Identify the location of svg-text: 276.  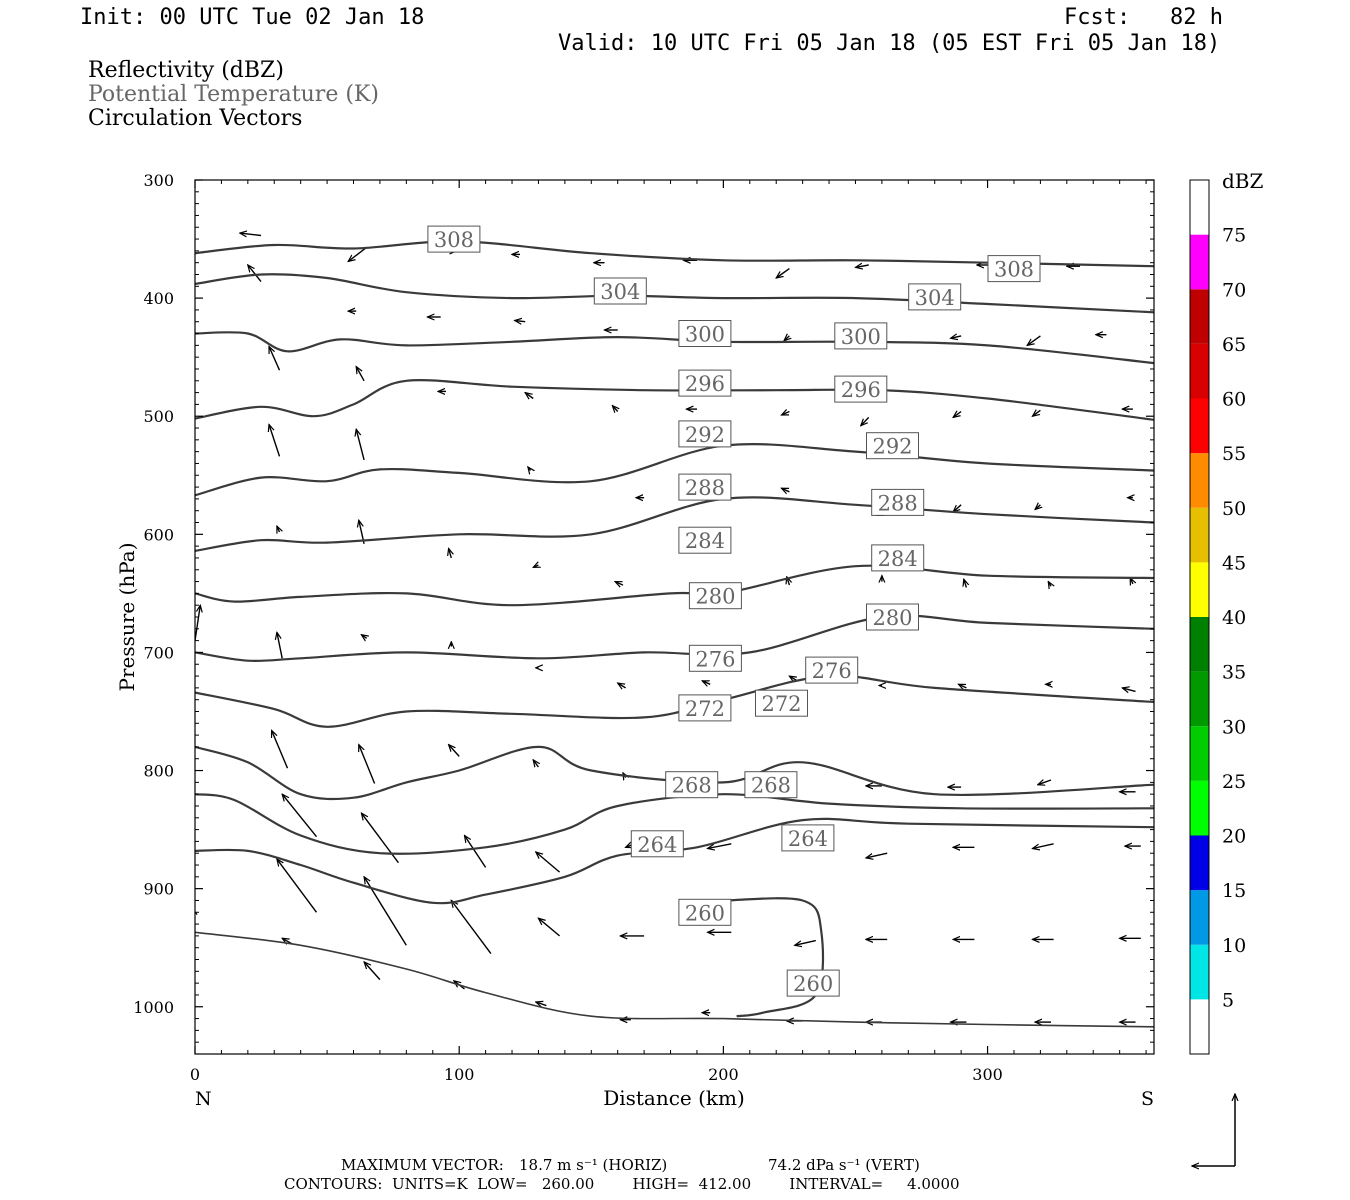
(715, 659).